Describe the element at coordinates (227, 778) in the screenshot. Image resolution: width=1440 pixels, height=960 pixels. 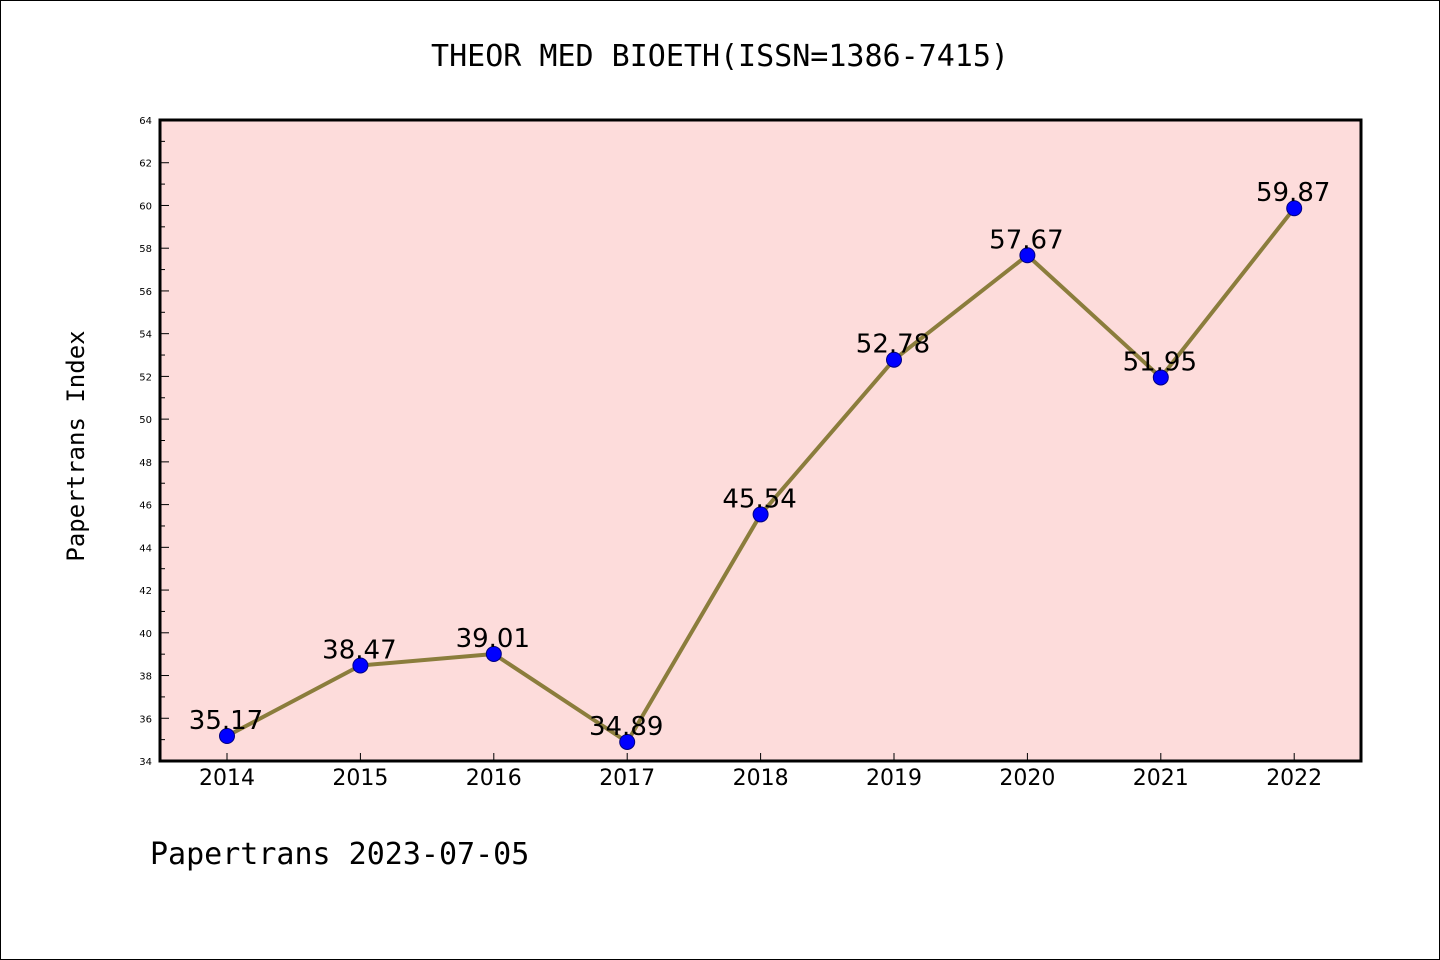
I see `x-tick-label: 2014` at that location.